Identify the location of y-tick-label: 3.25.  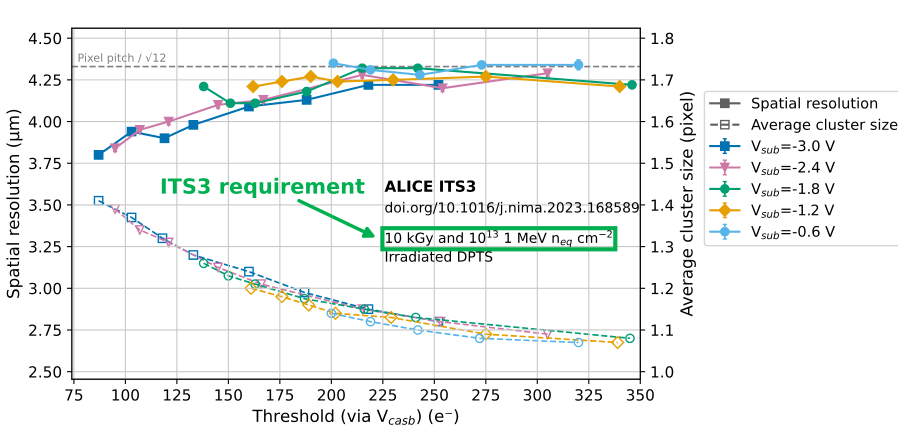
(45, 247).